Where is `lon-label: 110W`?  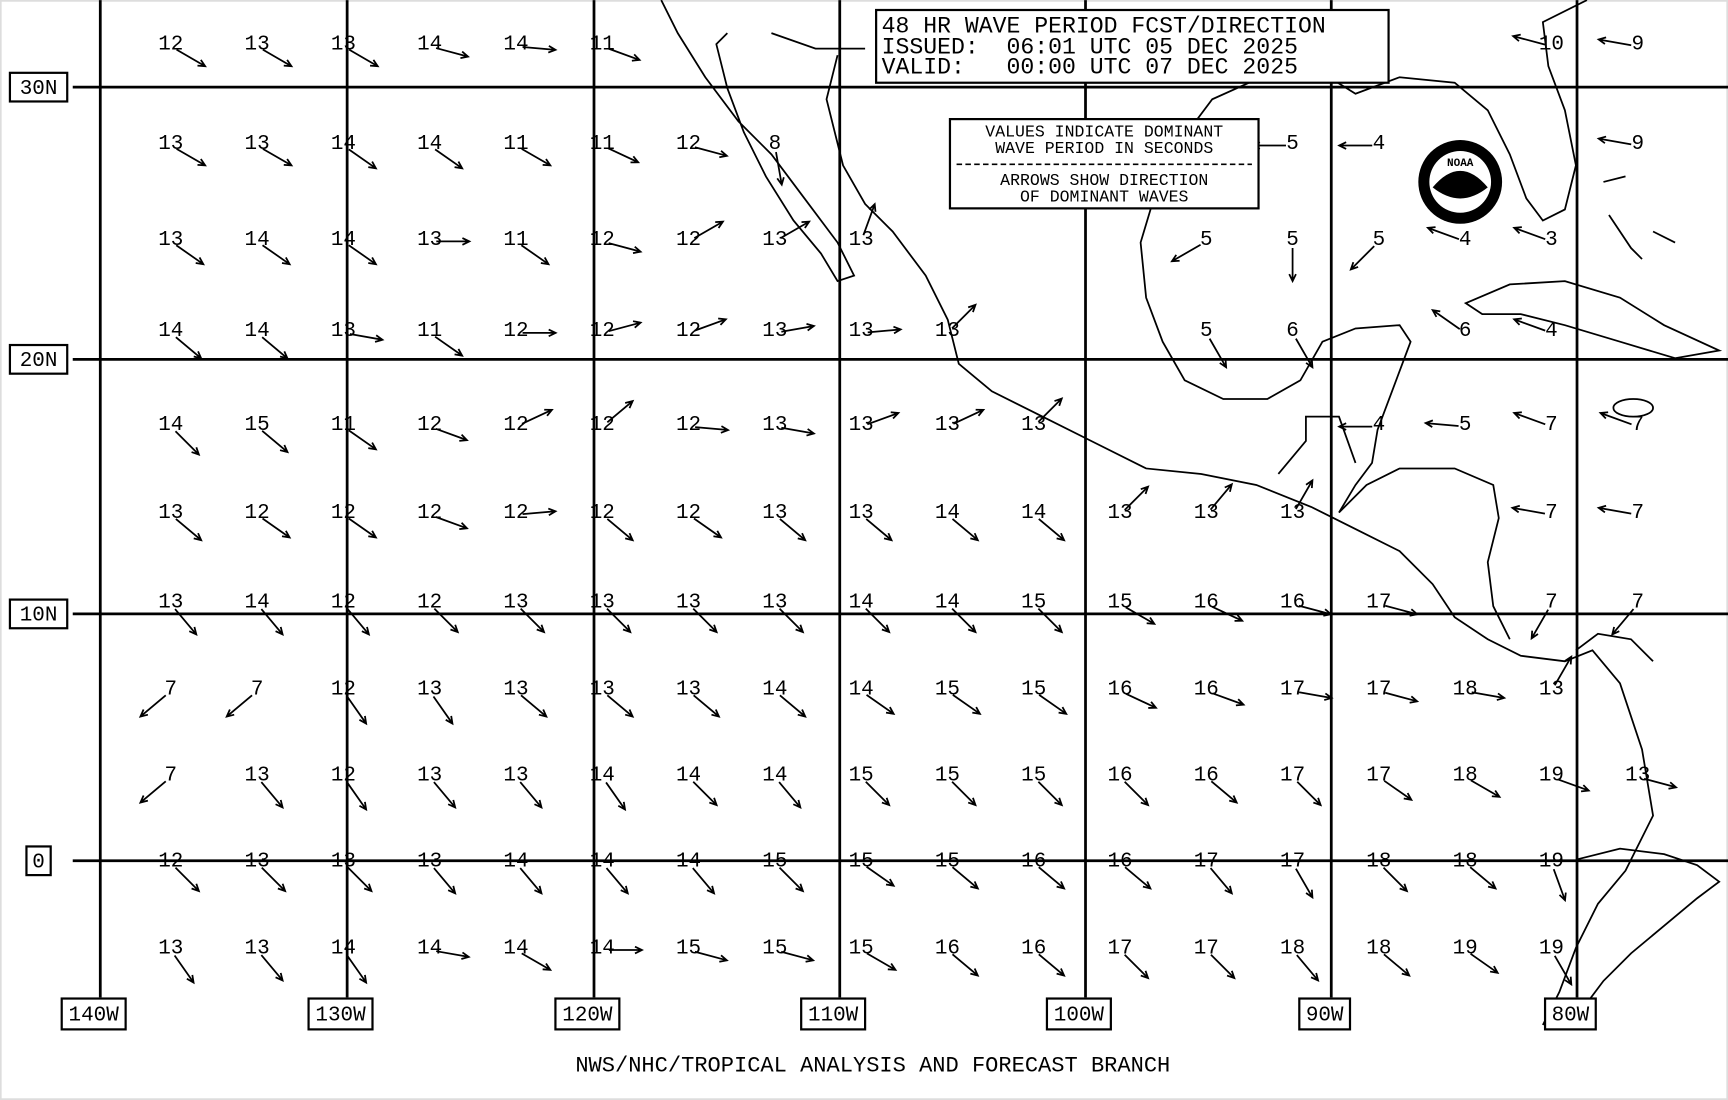
lon-label: 110W is located at coordinates (833, 1016).